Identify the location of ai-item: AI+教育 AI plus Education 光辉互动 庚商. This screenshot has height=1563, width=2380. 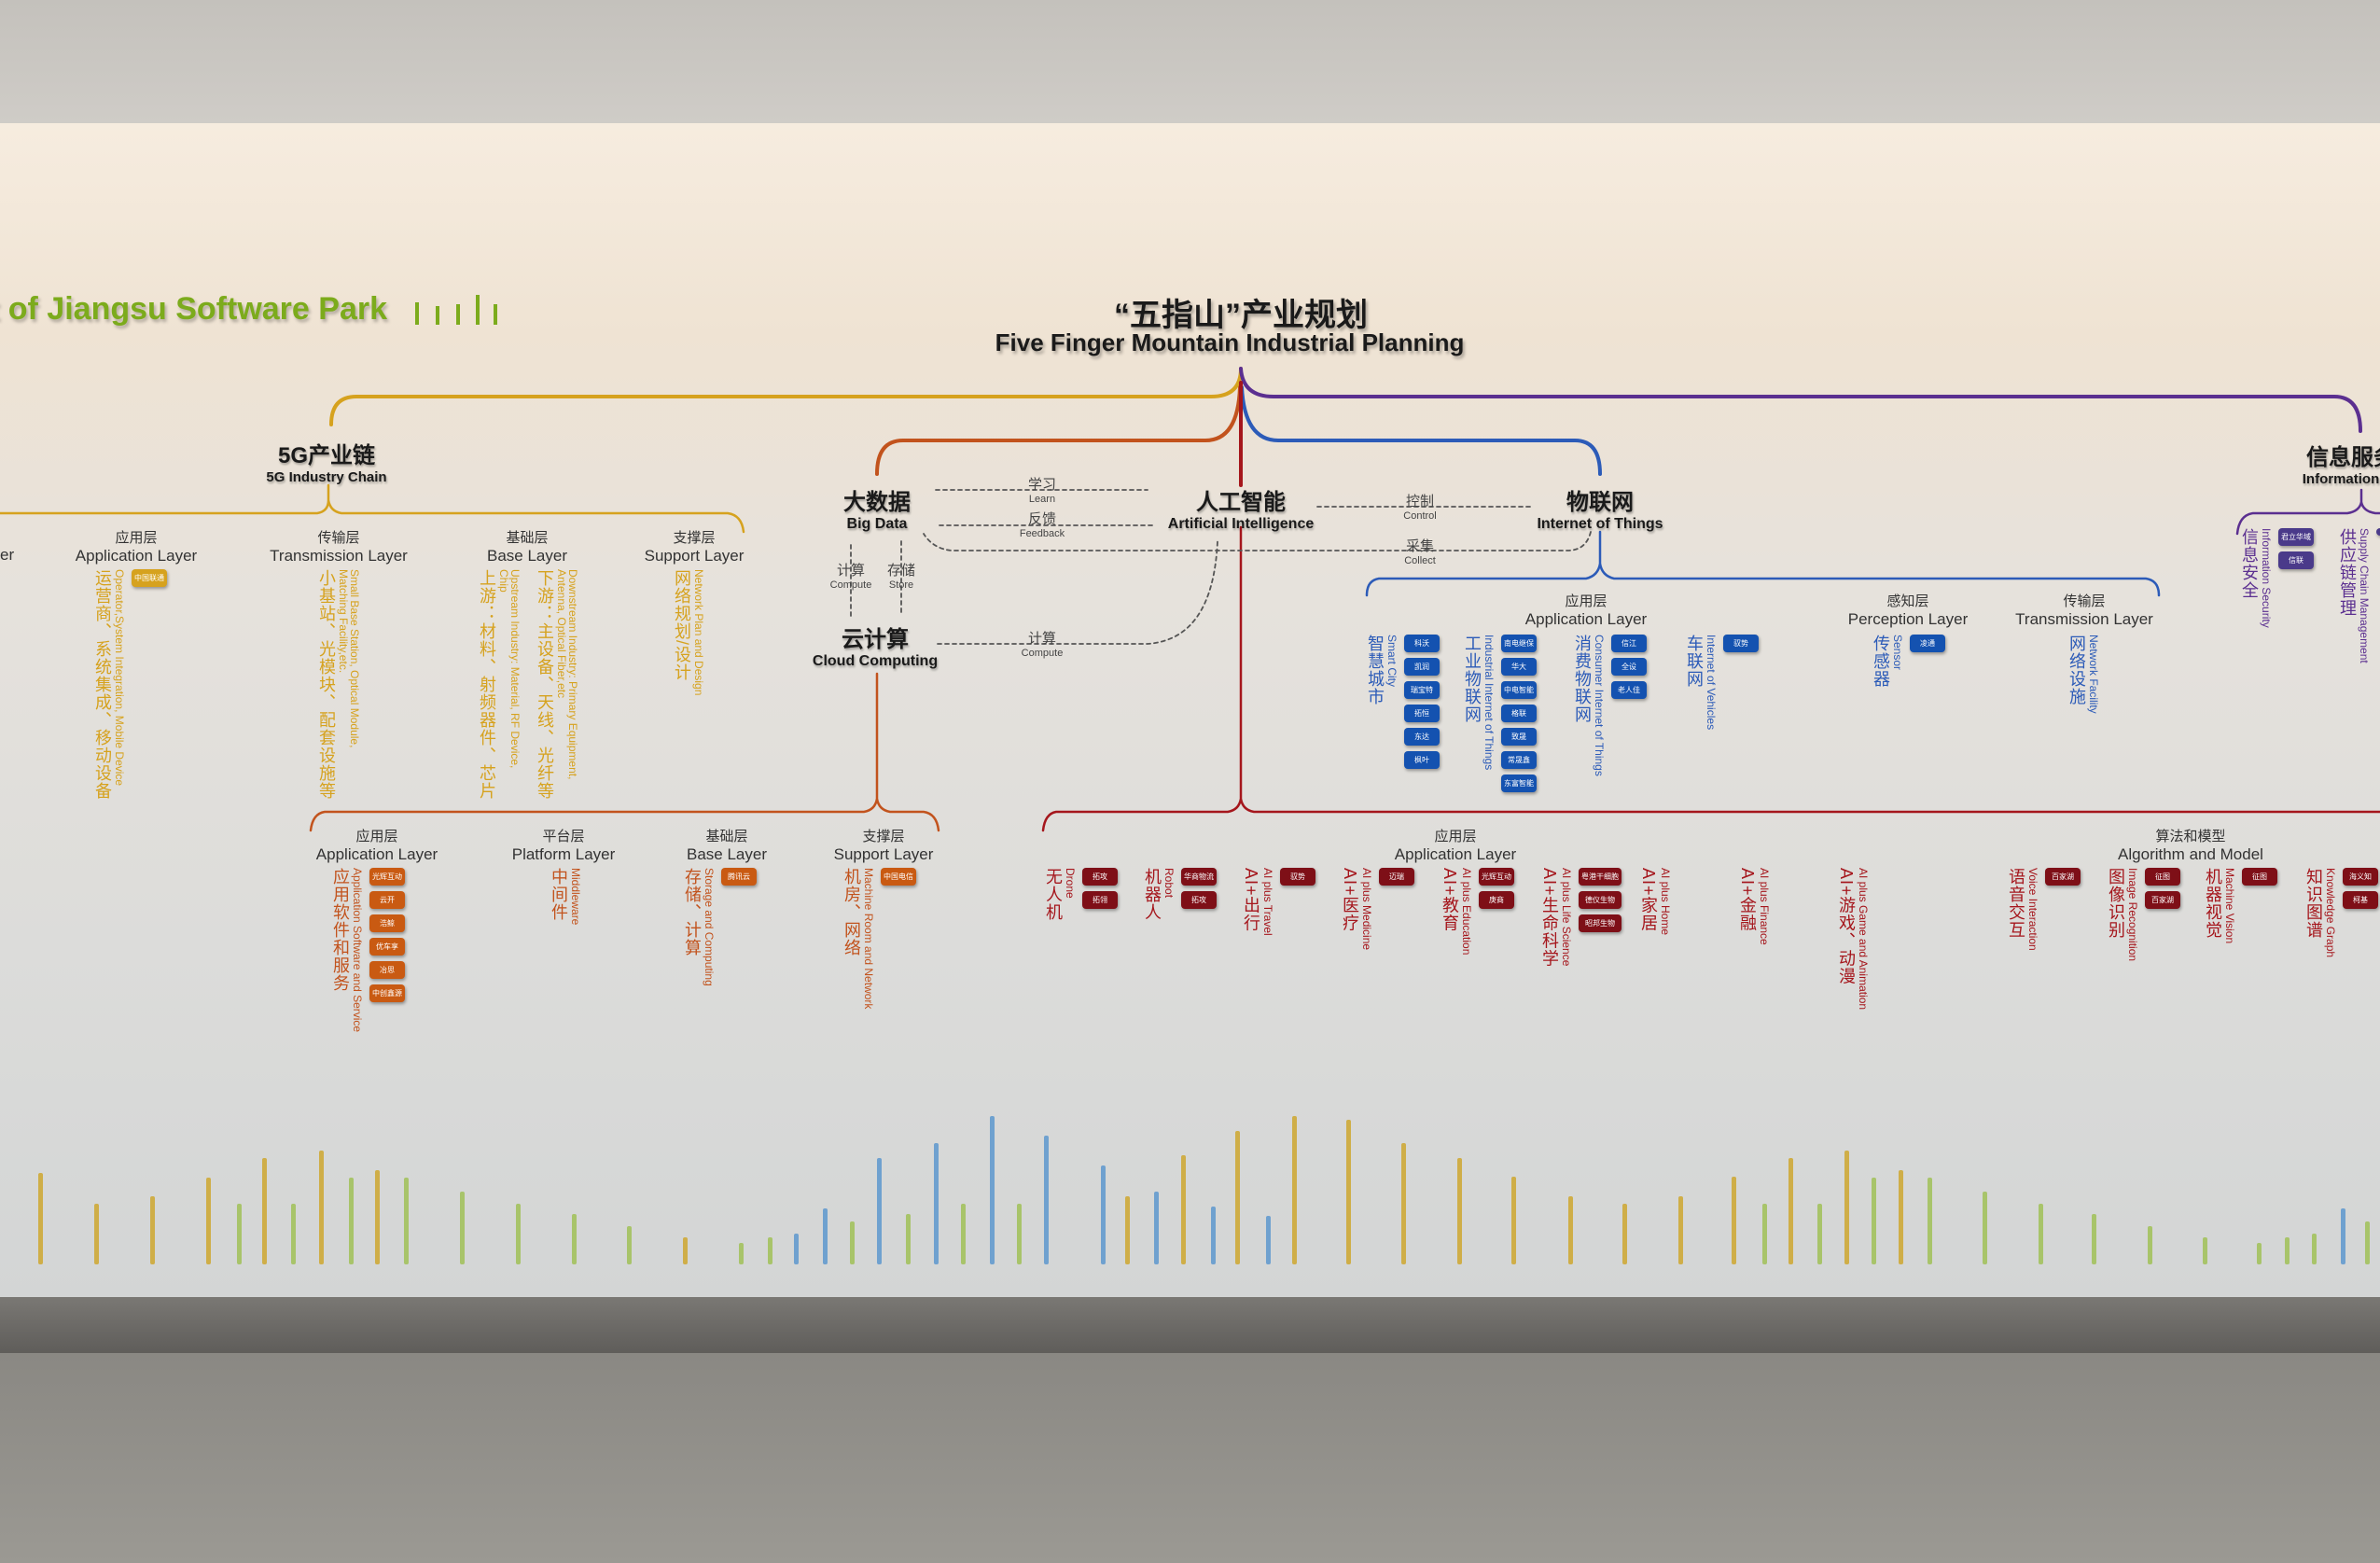
(1492, 911).